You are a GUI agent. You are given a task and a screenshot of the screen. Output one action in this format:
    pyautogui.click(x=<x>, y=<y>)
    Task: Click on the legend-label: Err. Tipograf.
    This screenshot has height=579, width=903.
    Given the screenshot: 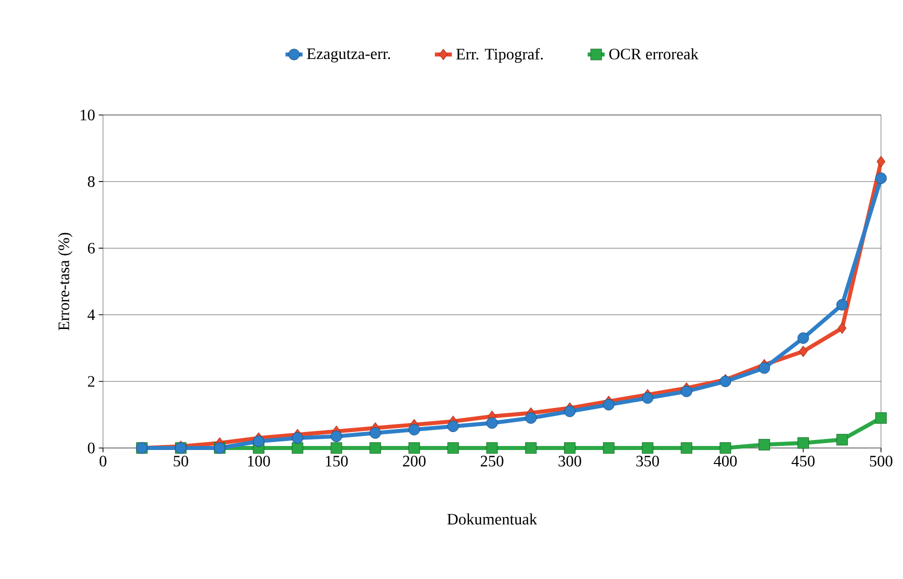 What is the action you would take?
    pyautogui.click(x=499, y=55)
    